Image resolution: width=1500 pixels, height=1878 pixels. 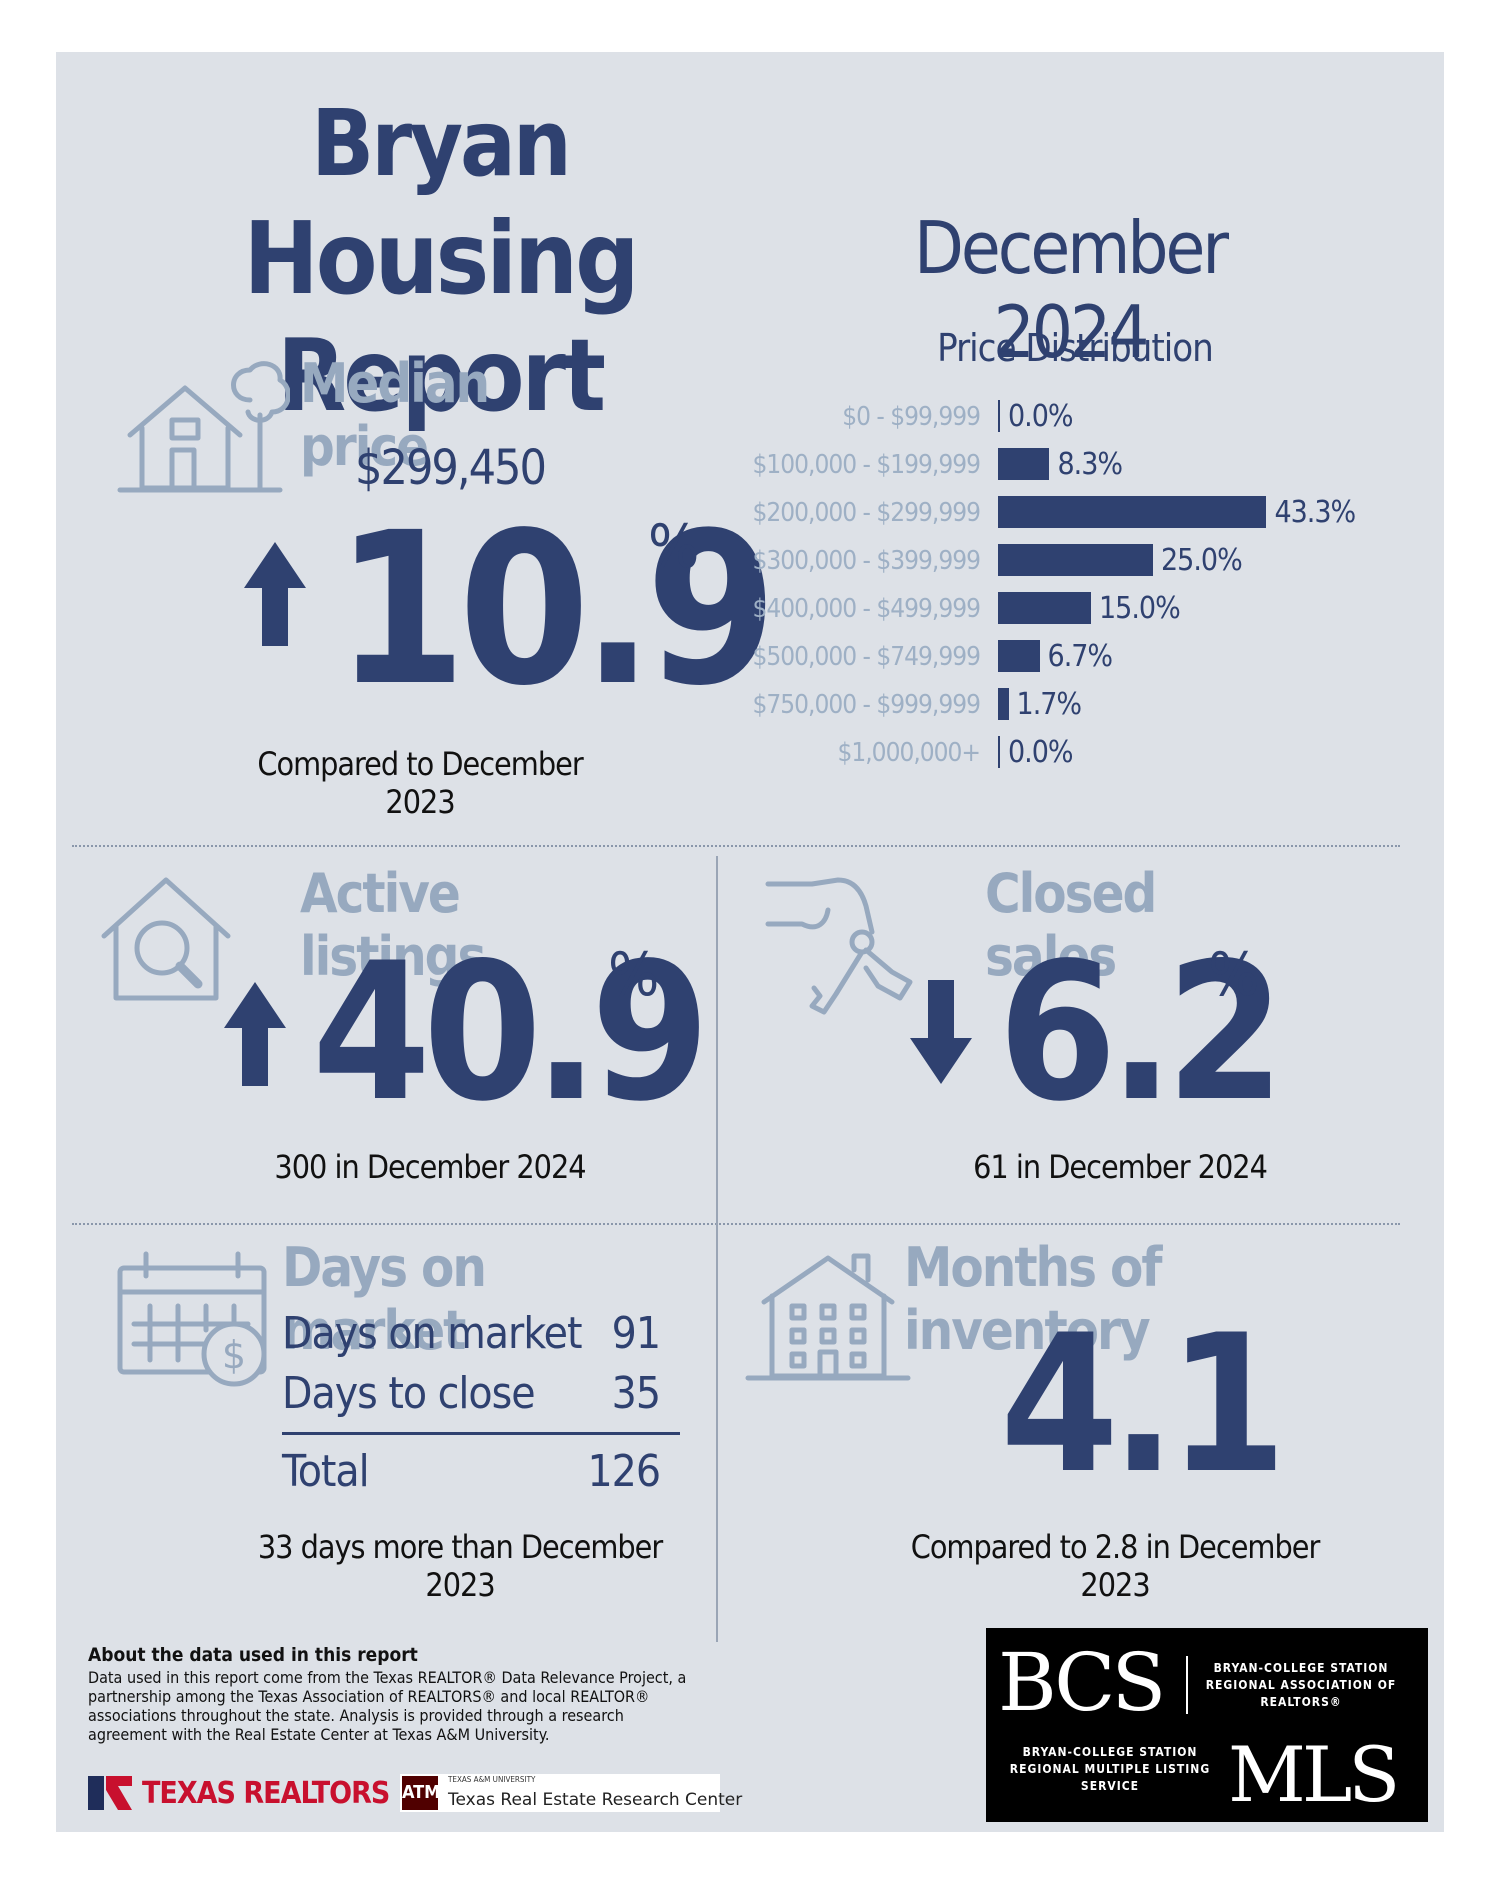 I want to click on closed-sales-title: Closed sales, so click(x=1071, y=925).